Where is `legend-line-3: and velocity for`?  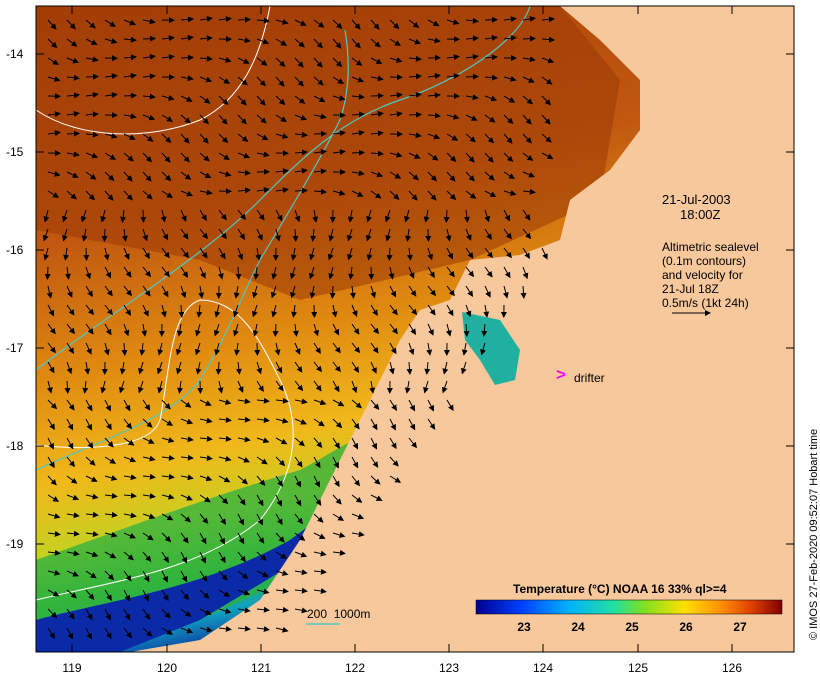
legend-line-3: and velocity for is located at coordinates (702, 275).